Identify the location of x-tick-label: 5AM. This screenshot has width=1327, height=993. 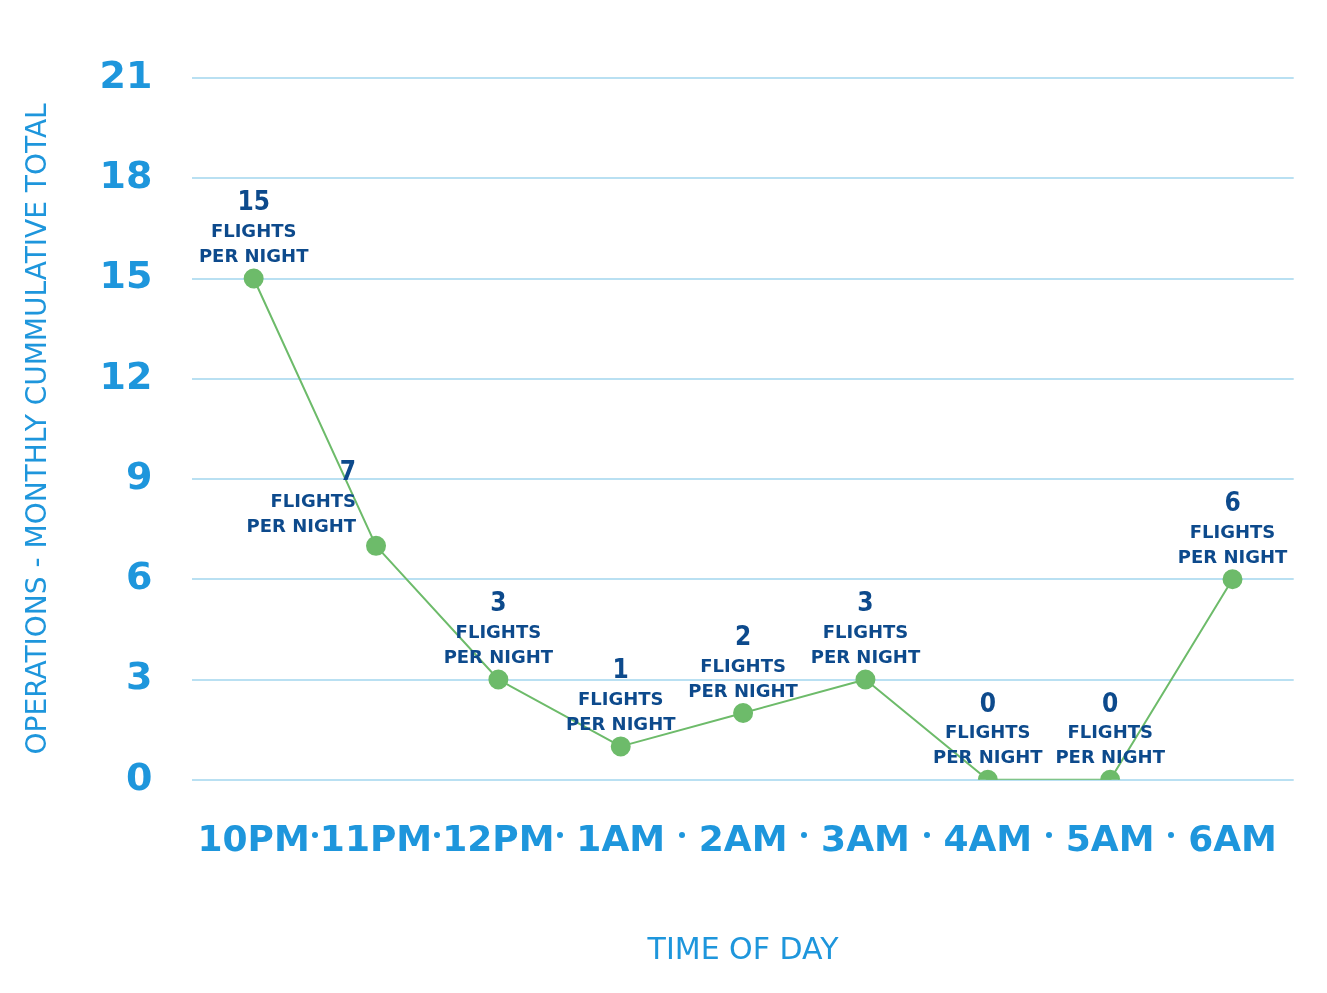
(1110, 838).